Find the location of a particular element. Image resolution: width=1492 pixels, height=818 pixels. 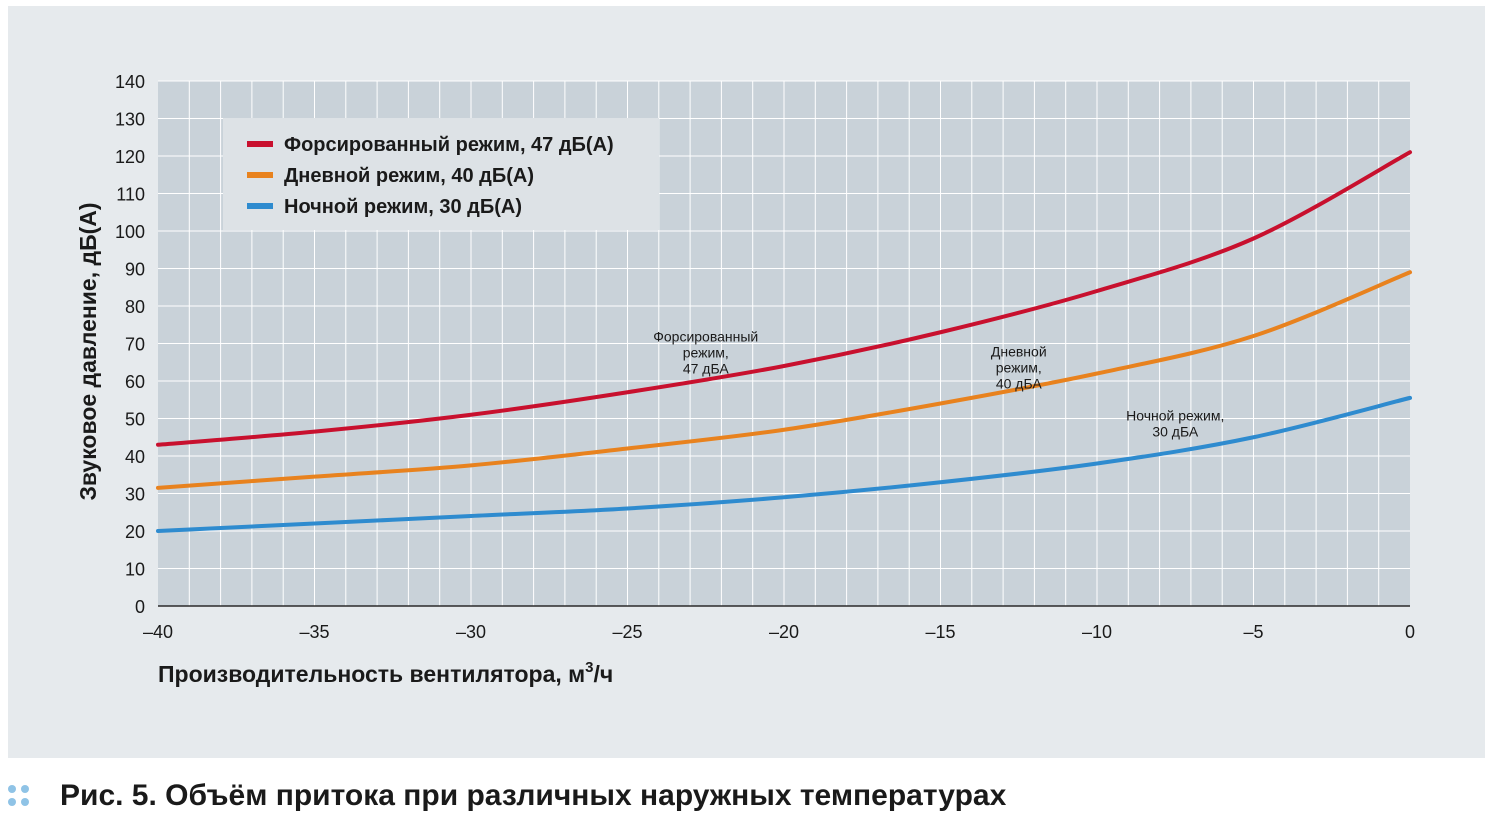

x-axis-title-main: Производительность вентилятора, м is located at coordinates (371, 674).